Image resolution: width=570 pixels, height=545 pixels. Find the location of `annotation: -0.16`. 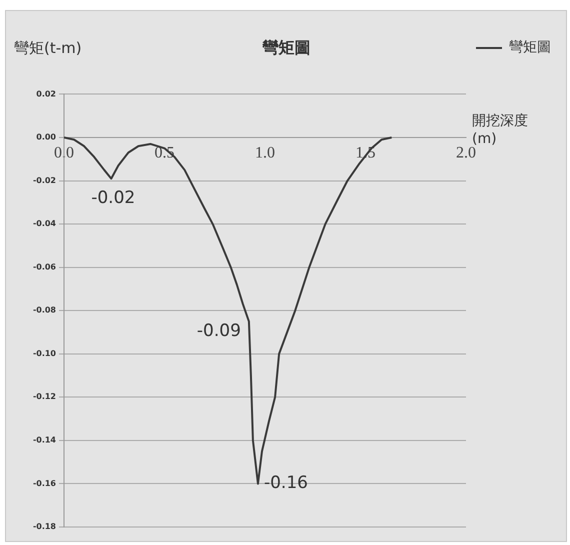

annotation: -0.16 is located at coordinates (286, 483).